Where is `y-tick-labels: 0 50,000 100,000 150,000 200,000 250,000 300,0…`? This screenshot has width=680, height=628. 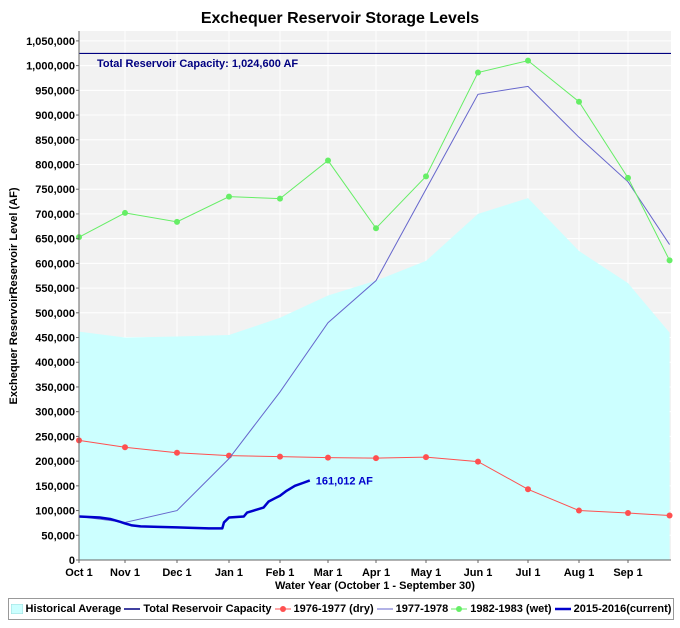 y-tick-labels: 0 50,000 100,000 150,000 200,000 250,000 300,0… is located at coordinates (52, 301).